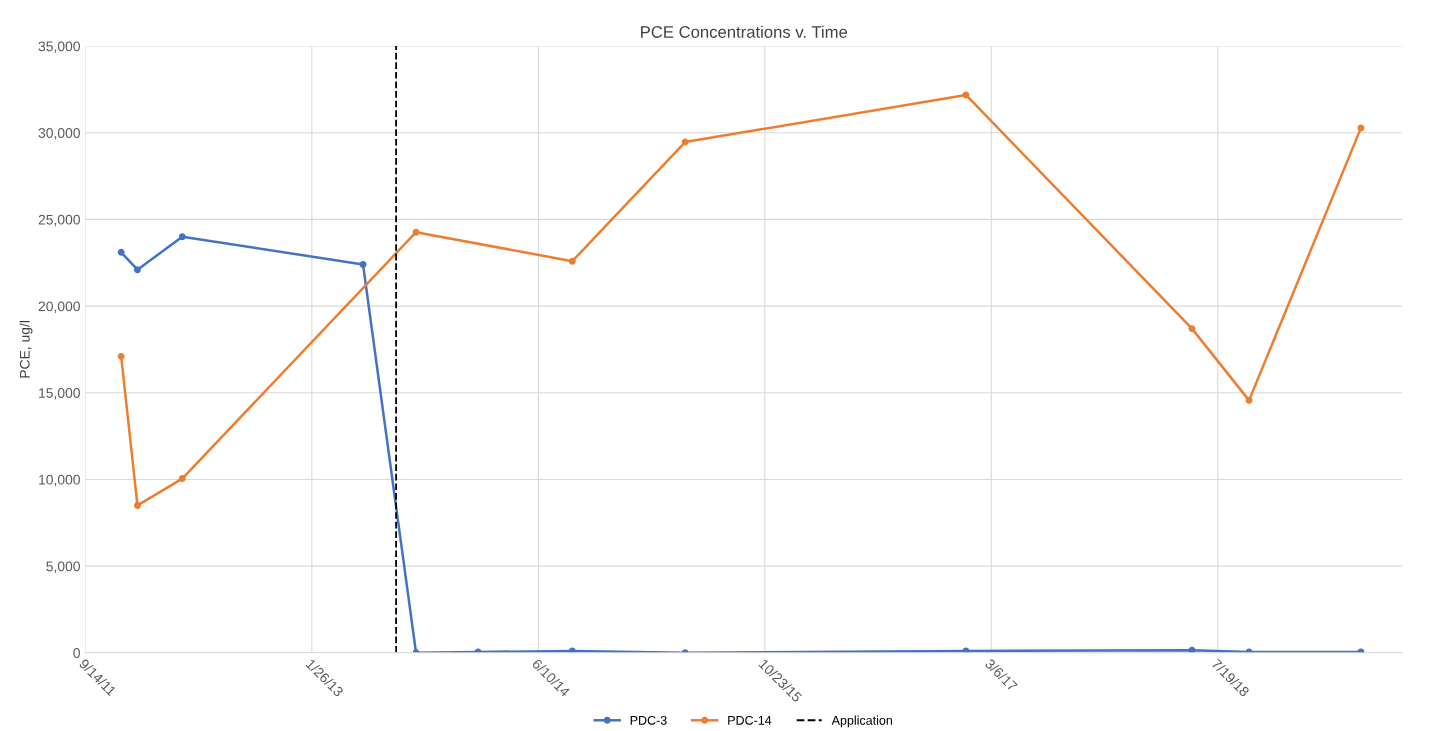  What do you see at coordinates (862, 721) in the screenshot?
I see `legend-label: Application` at bounding box center [862, 721].